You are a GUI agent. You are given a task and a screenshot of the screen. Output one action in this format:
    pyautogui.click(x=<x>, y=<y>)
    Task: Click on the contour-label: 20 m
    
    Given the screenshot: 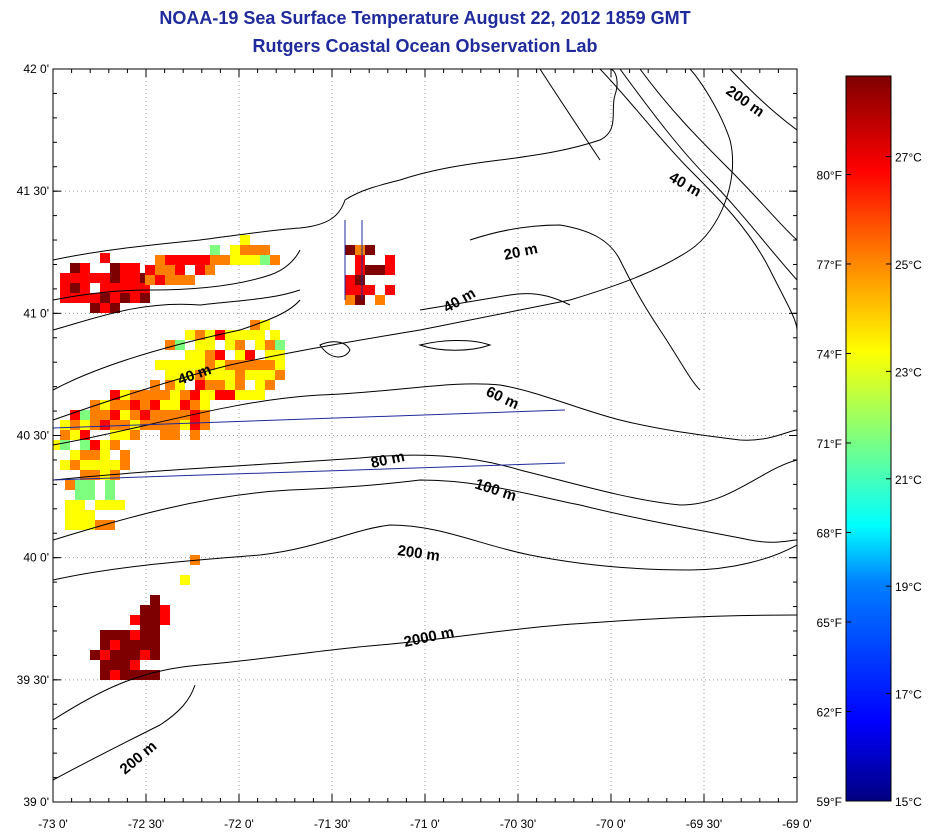 What is the action you would take?
    pyautogui.click(x=520, y=252)
    